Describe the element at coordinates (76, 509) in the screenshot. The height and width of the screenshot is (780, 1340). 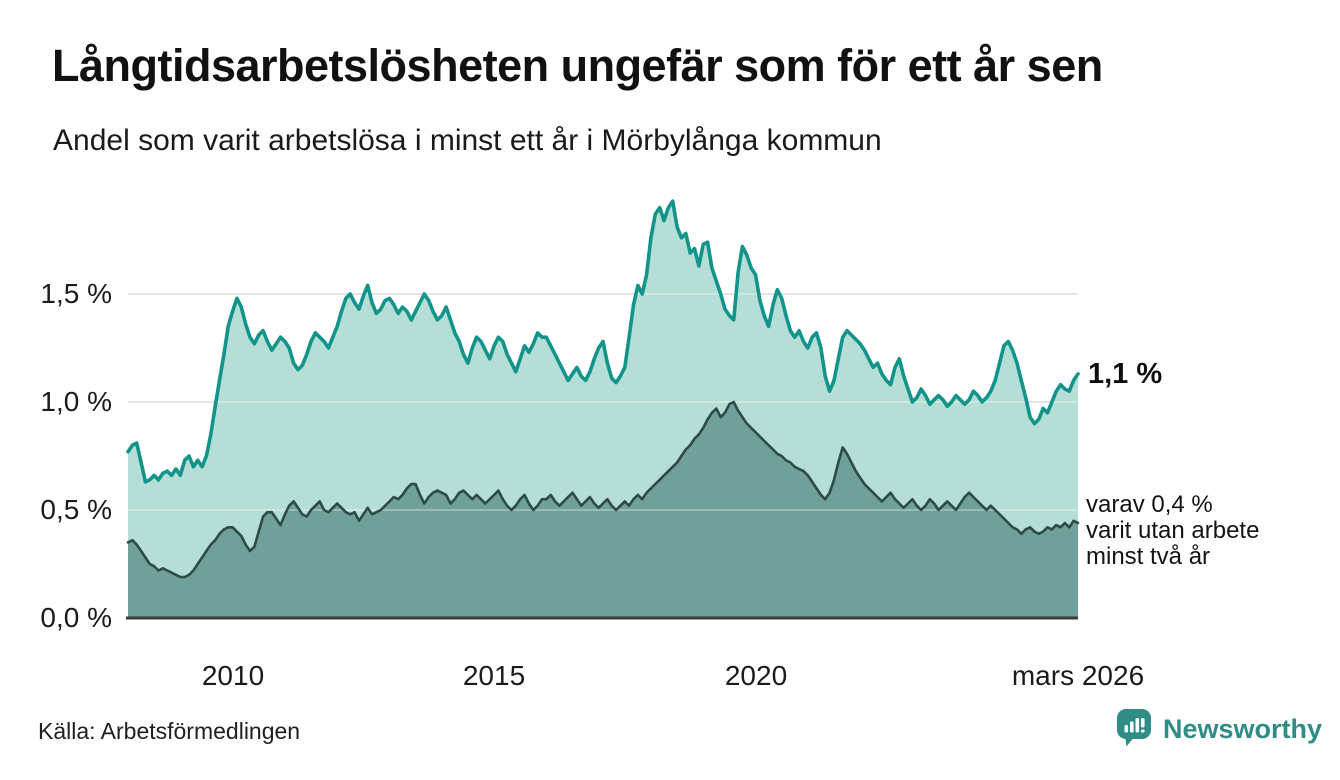
I see `y-tick-label: 0,5 %` at that location.